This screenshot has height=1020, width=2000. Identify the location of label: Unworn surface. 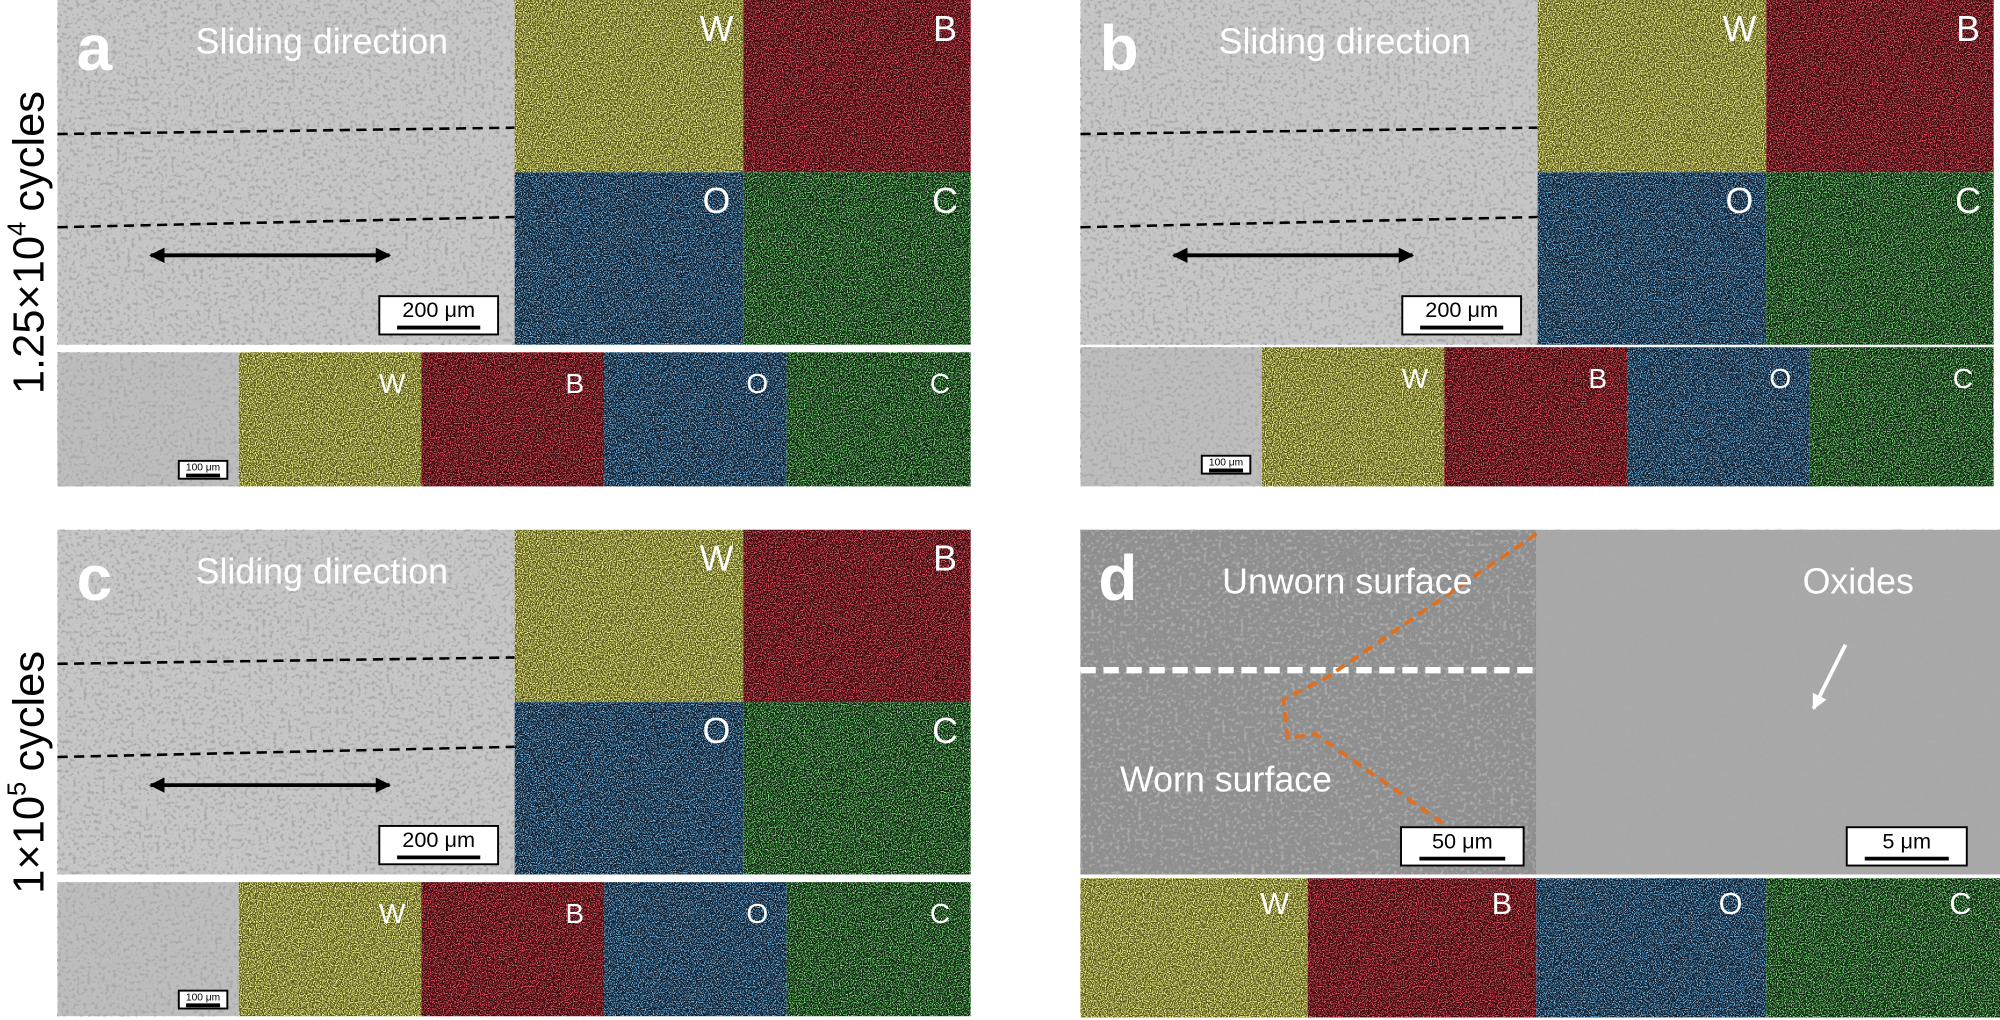
(1347, 582).